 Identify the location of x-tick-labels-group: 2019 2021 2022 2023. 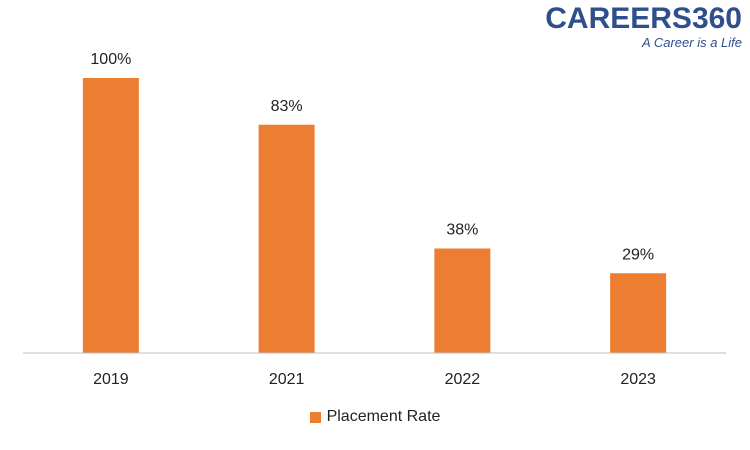
(374, 379).